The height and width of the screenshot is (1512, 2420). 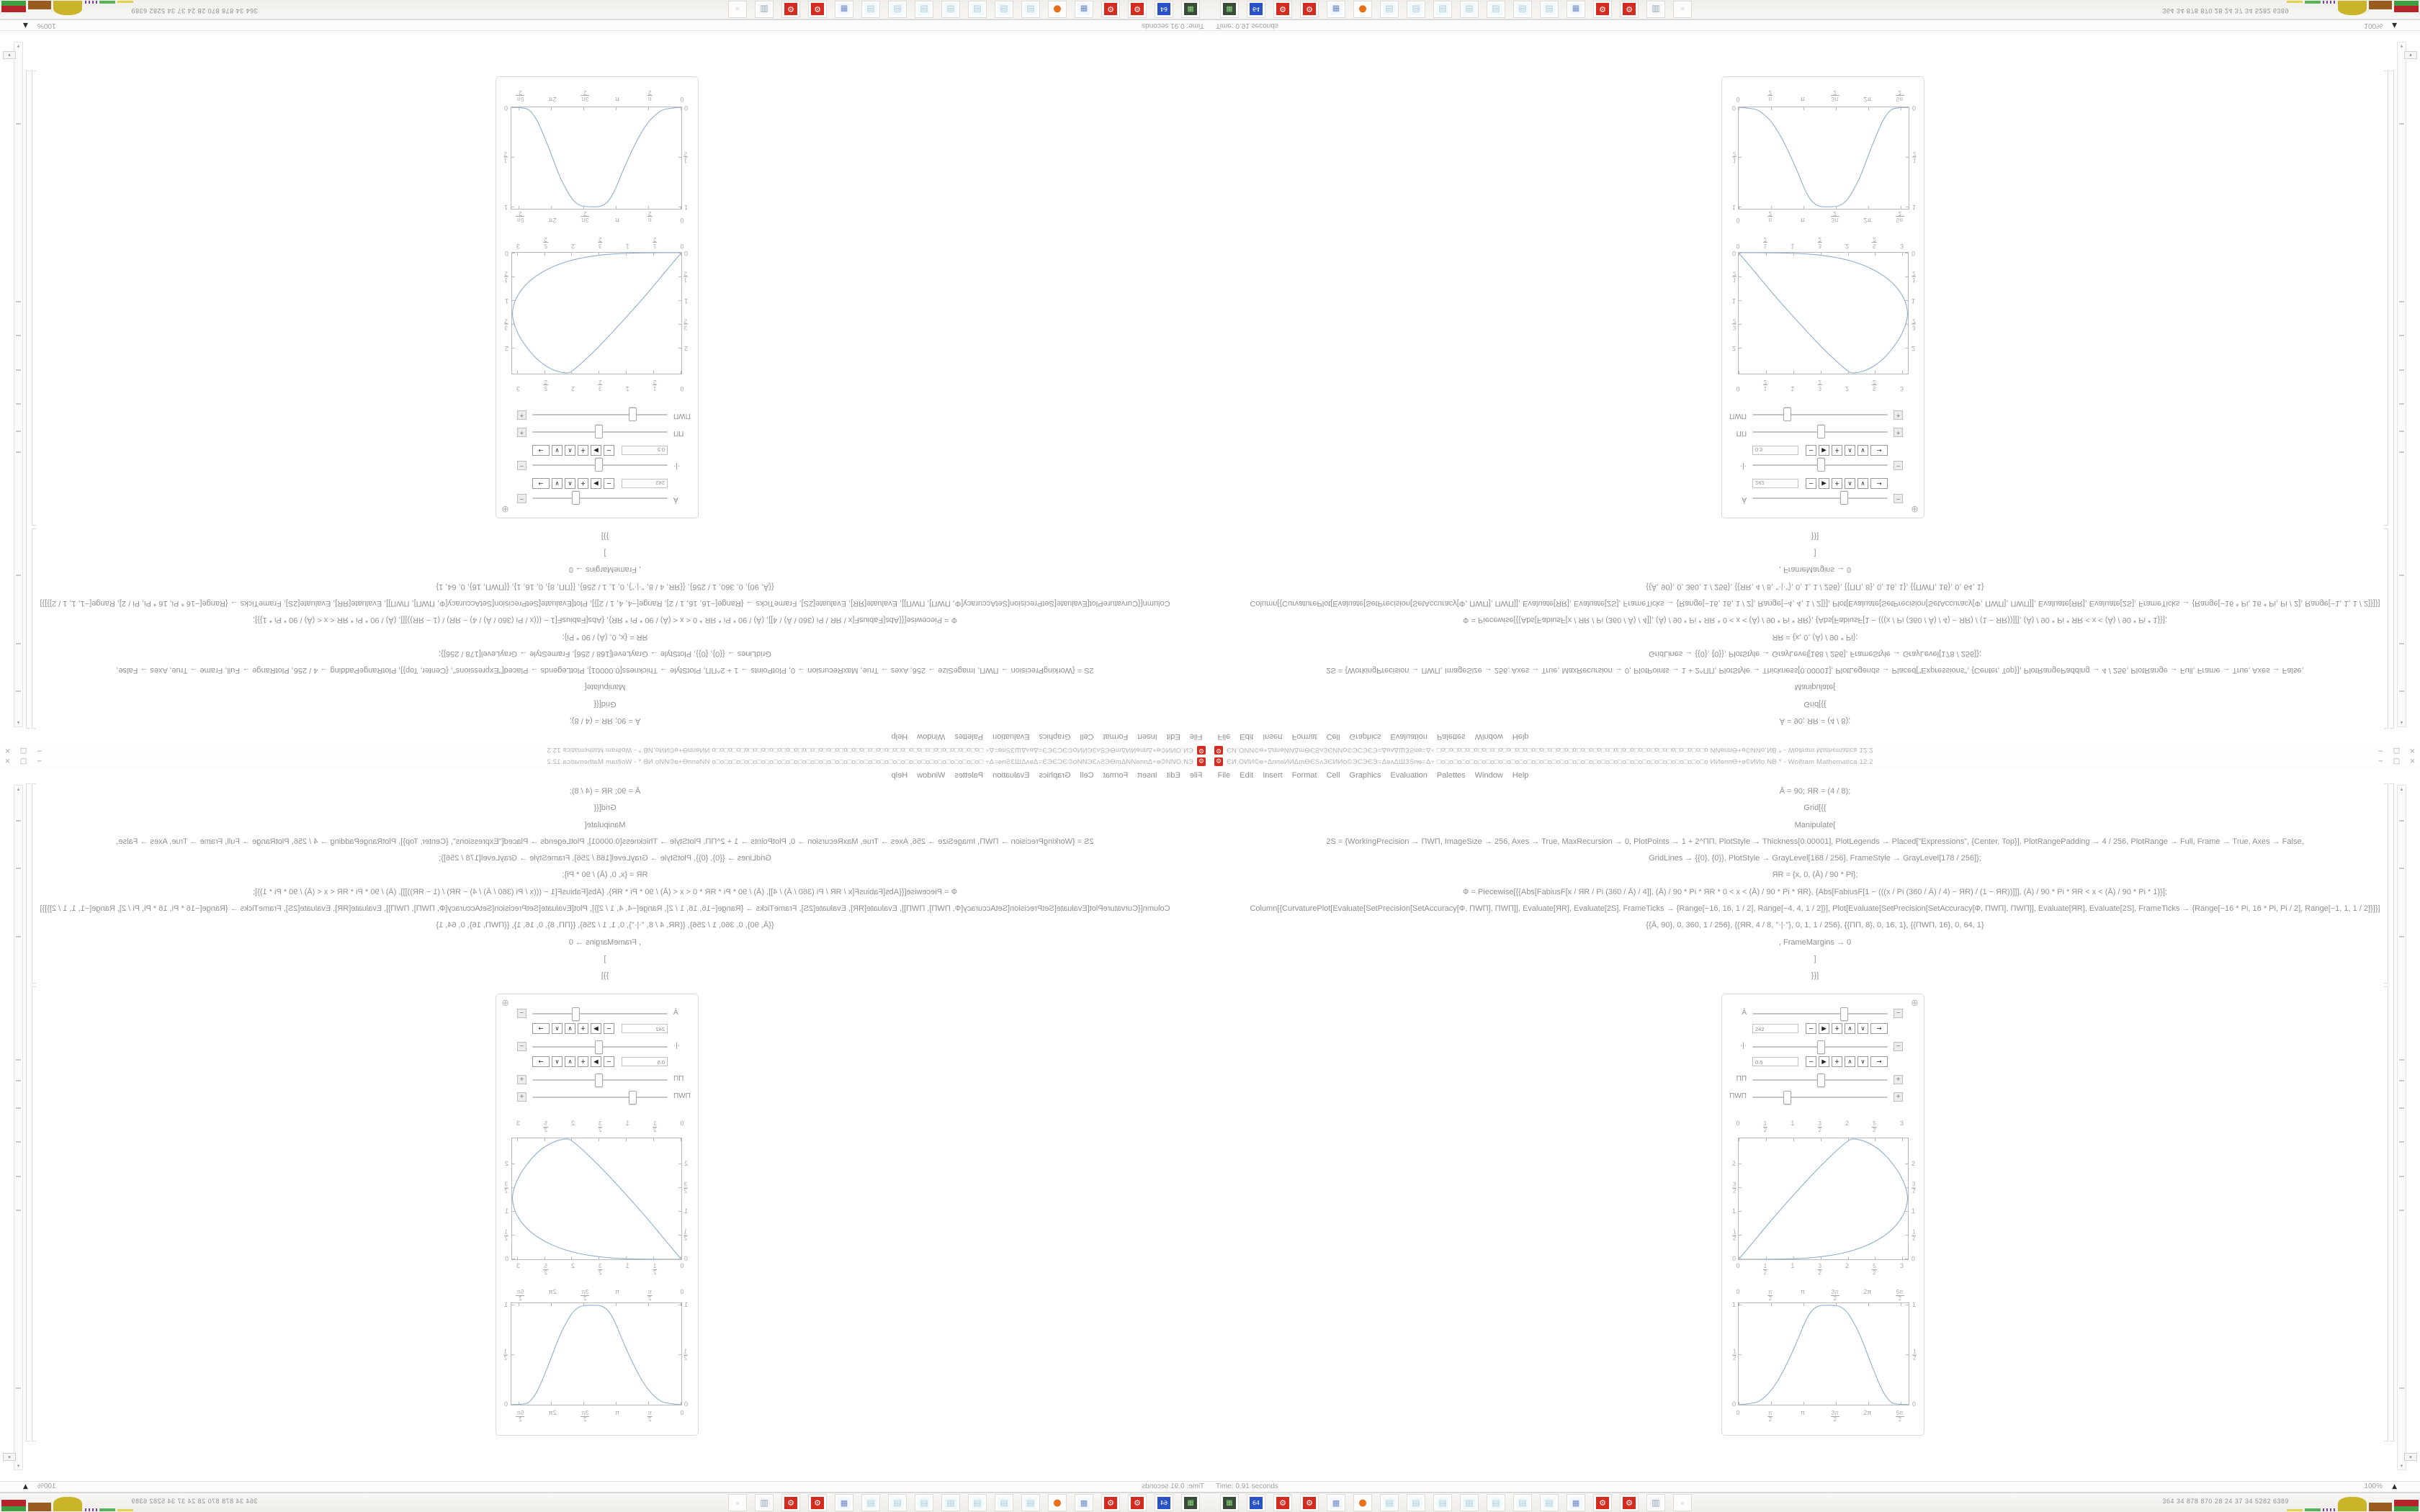 I want to click on vertical-scrollbar: ▴ ▾, so click(x=2401, y=384).